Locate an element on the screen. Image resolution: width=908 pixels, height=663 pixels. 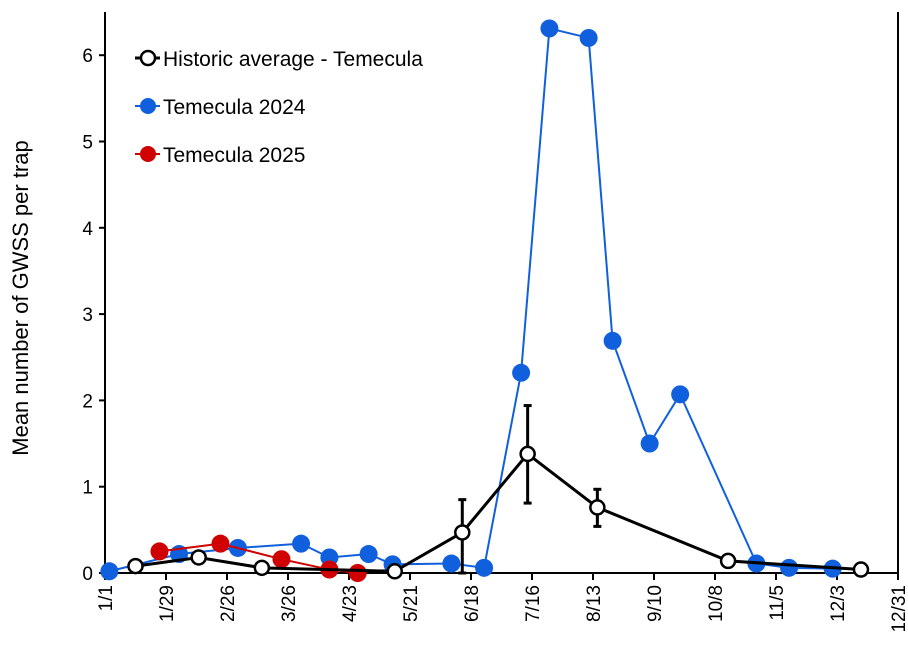
x-tick-label: 12/3 is located at coordinates (838, 603).